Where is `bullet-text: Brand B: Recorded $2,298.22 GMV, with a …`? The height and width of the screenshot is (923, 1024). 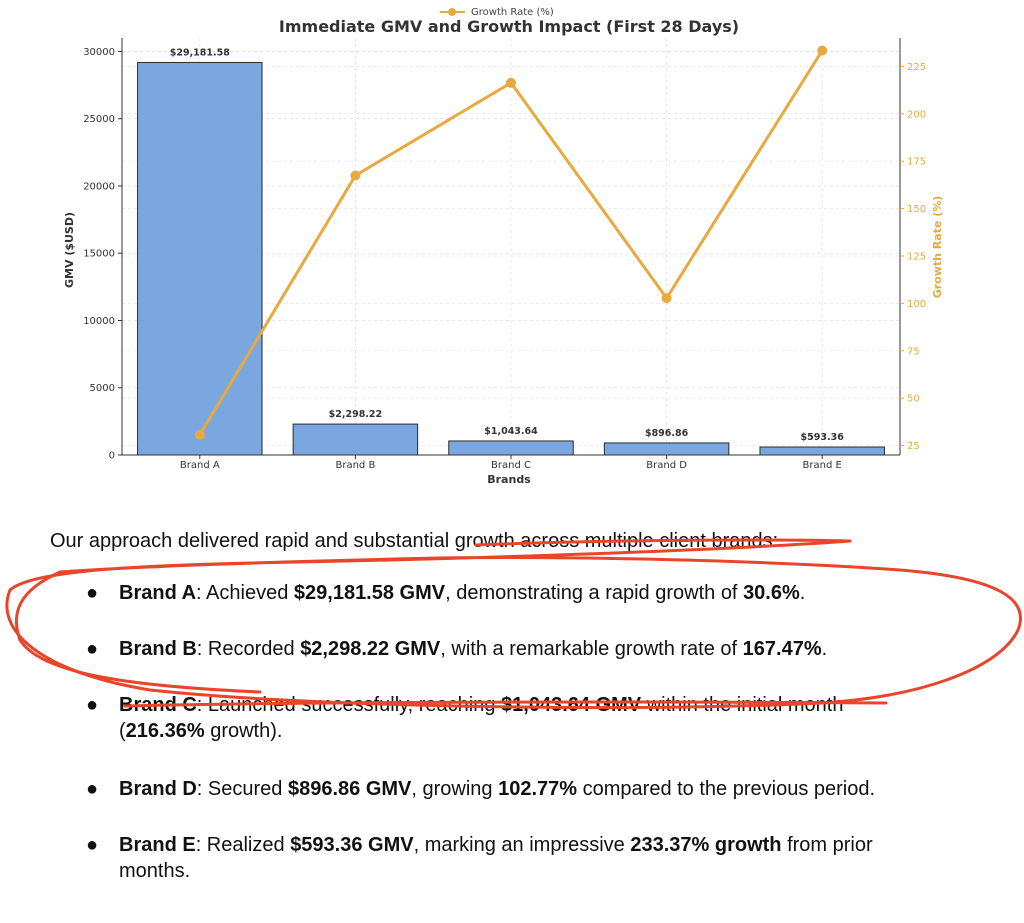
bullet-text: Brand B: Recorded $2,298.22 GMV, with a … is located at coordinates (529, 649).